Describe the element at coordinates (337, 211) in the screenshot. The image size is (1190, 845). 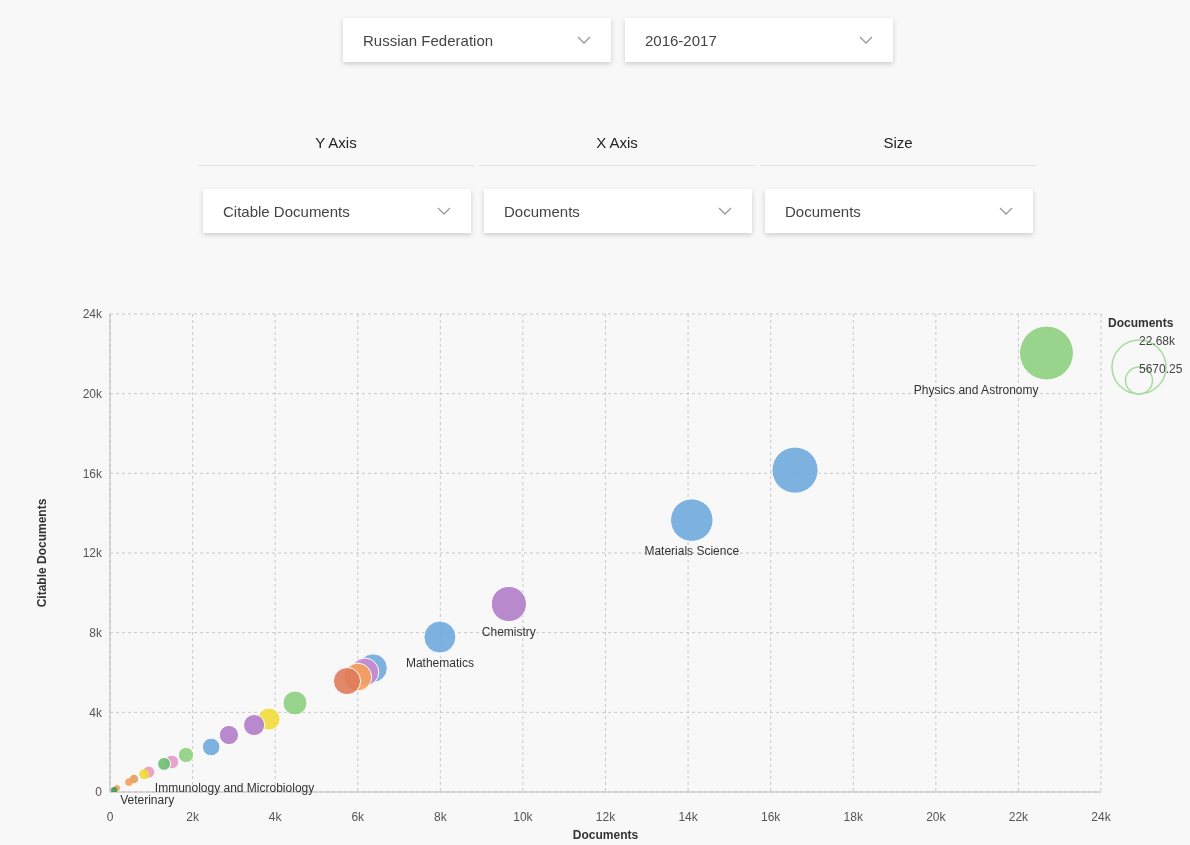
I see `dropdown: Citable Documents` at that location.